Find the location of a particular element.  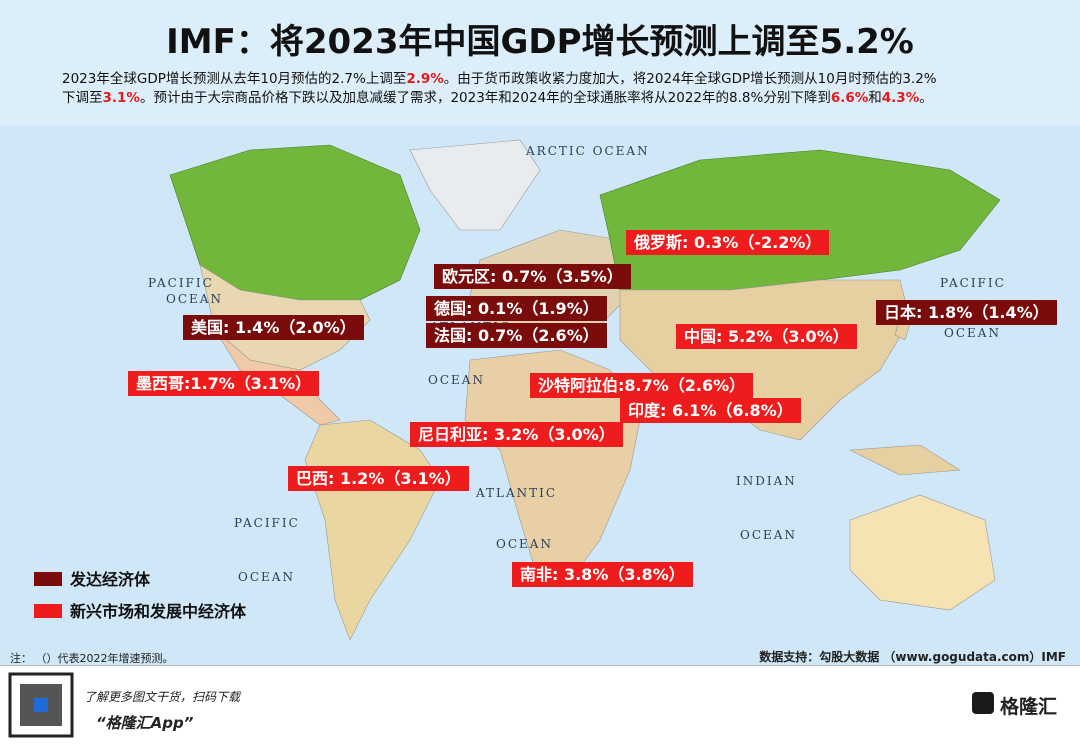

subtitle-segment: 3.1% is located at coordinates (121, 98).